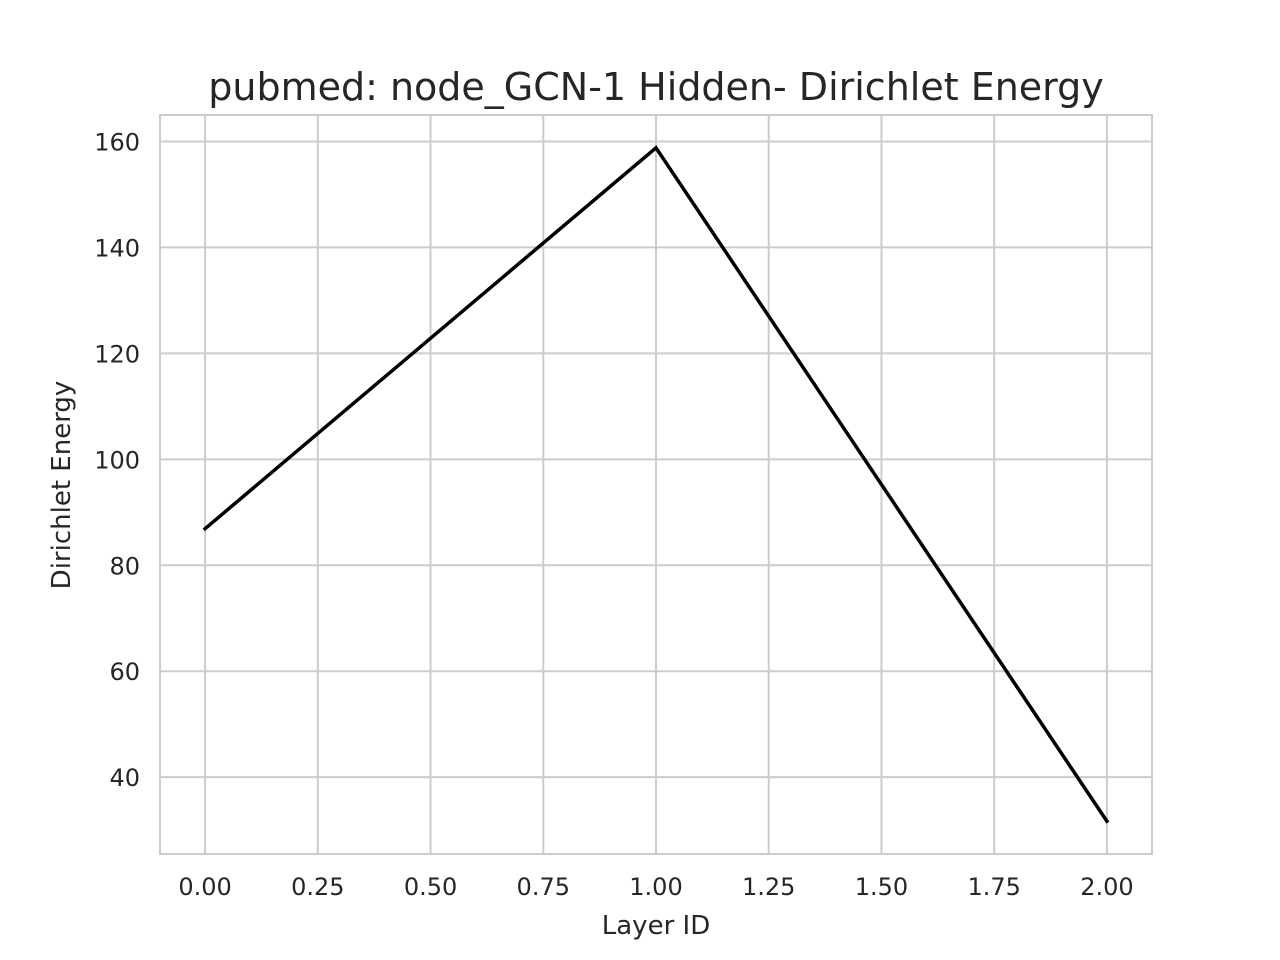 Image resolution: width=1280 pixels, height=960 pixels. I want to click on x-tick-label: 1.50, so click(881, 887).